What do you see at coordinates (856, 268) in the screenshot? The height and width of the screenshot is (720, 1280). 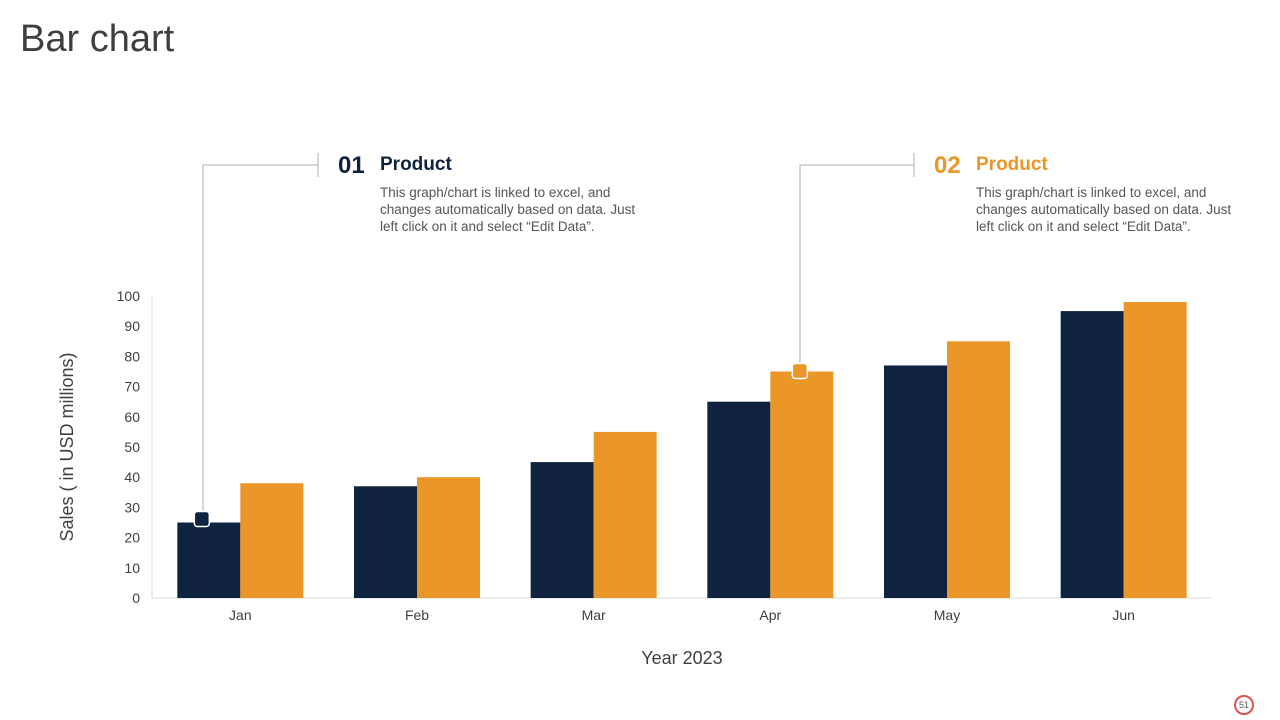 I see `callout-2-connector` at bounding box center [856, 268].